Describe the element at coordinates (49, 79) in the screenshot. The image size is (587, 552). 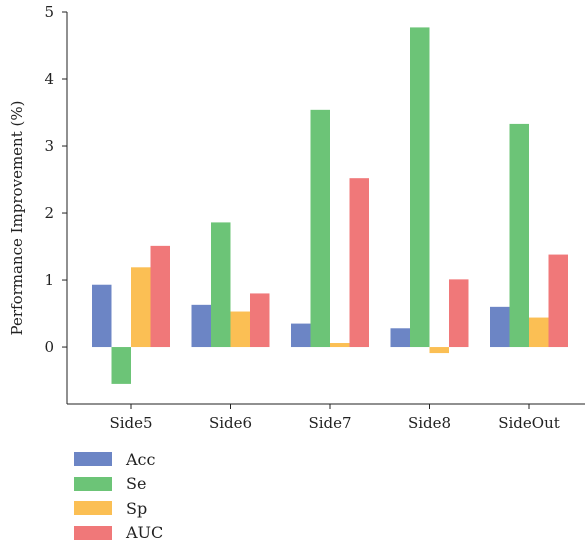
I see `y-tick-label: 4` at that location.